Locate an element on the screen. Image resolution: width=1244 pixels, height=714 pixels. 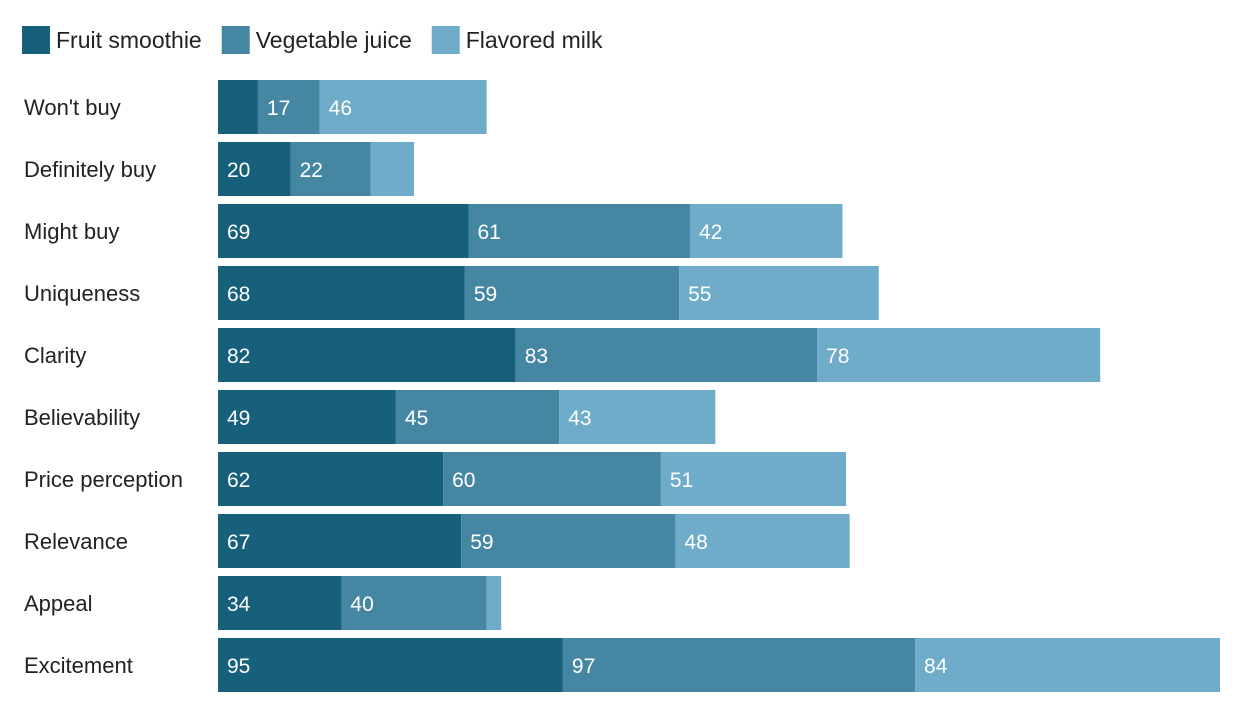
value-label-vegetable-juice-appeal: 40 is located at coordinates (361, 604).